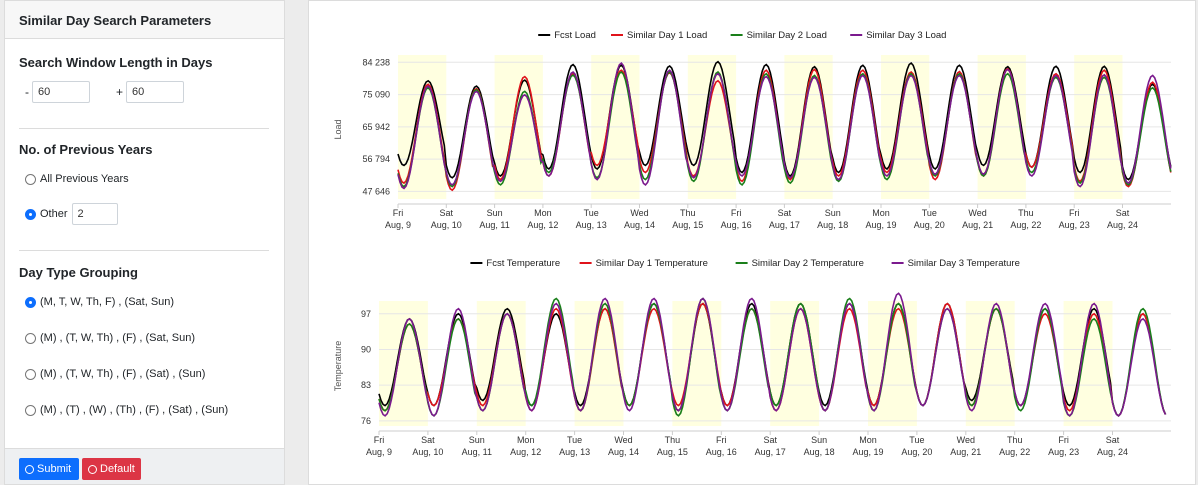 The height and width of the screenshot is (485, 1198). Describe the element at coordinates (964, 263) in the screenshot. I see `legend-entry: Similar Day 3 Temperature` at that location.